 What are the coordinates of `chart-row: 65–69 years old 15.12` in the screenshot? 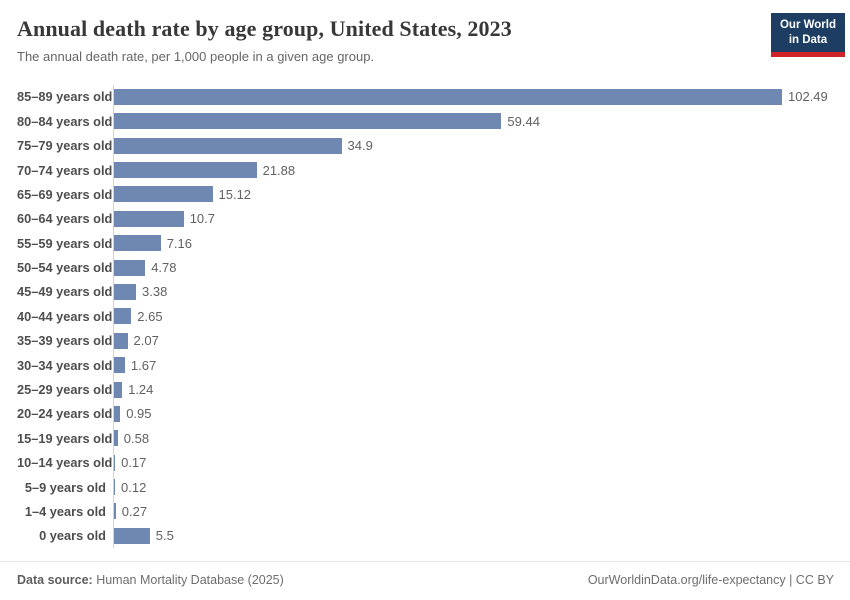 It's located at (425, 194).